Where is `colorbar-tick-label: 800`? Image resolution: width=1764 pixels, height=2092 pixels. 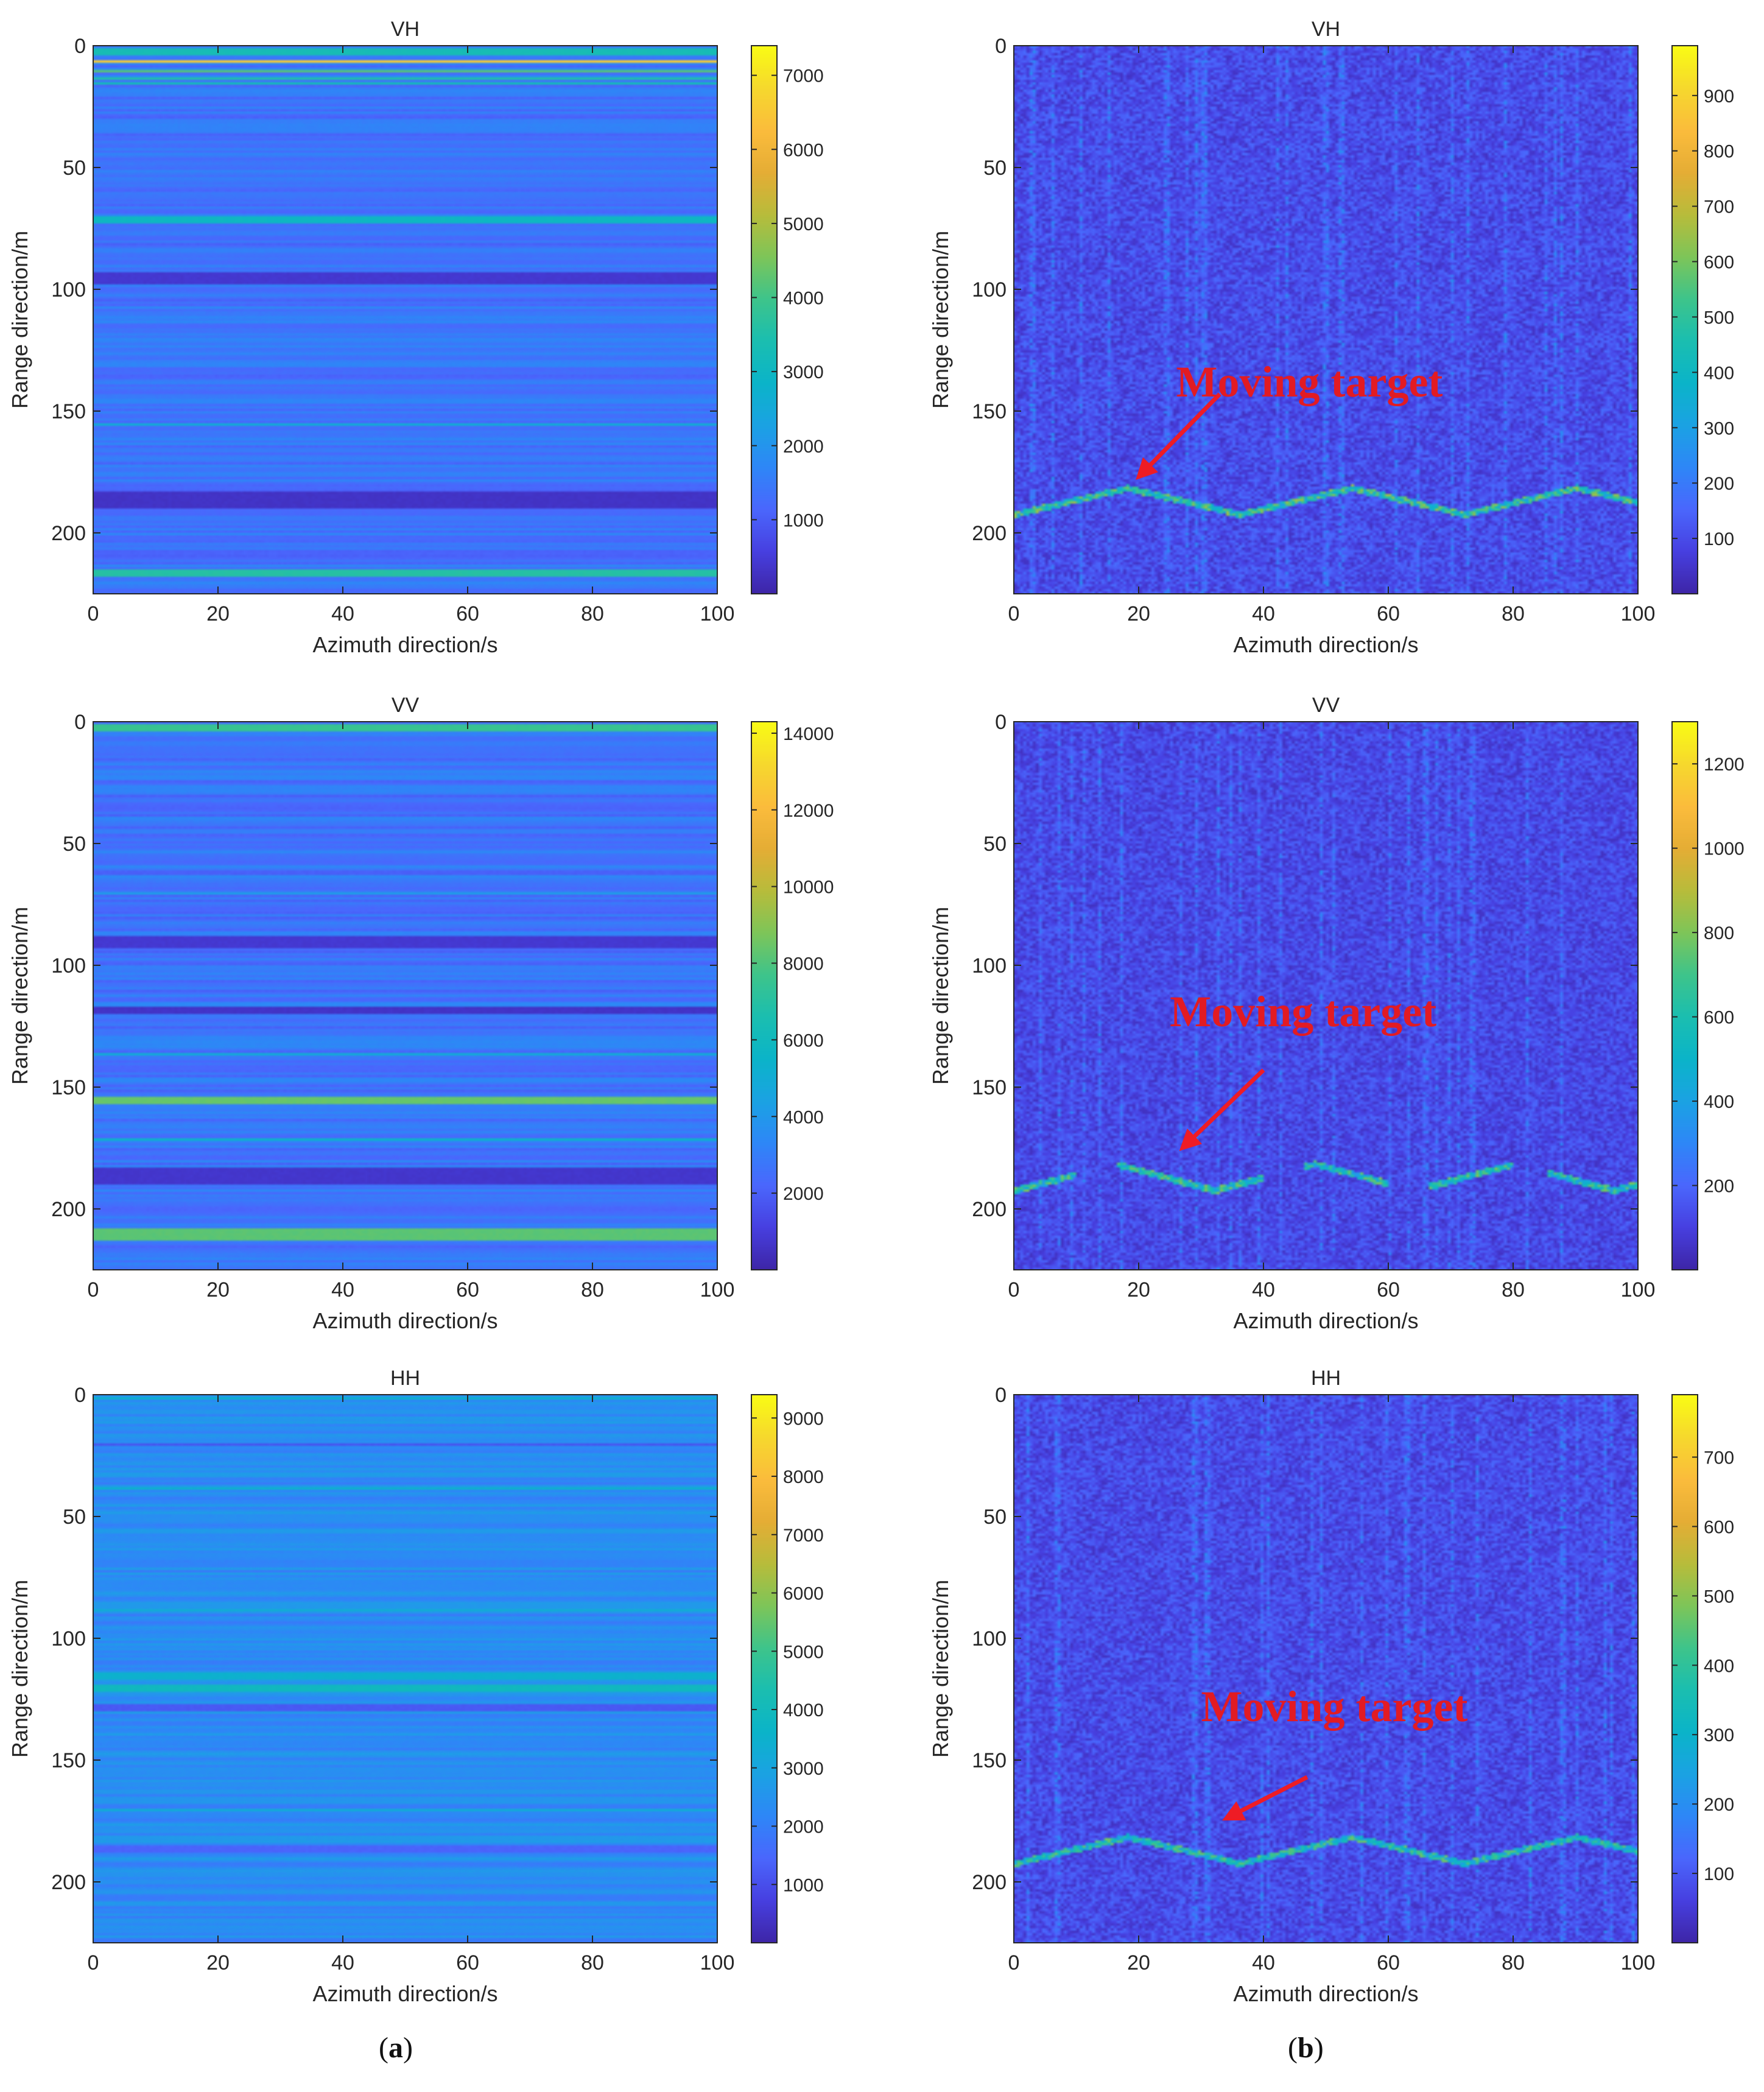
colorbar-tick-label: 800 is located at coordinates (1719, 152).